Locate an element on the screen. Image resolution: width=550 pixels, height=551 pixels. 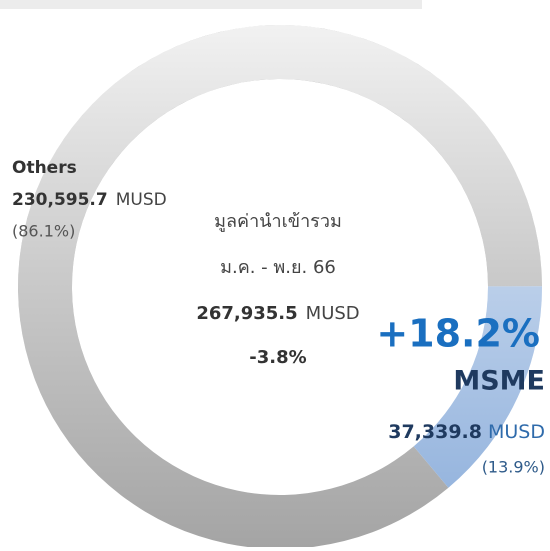
center-change: -3.8% is located at coordinates (277, 357).